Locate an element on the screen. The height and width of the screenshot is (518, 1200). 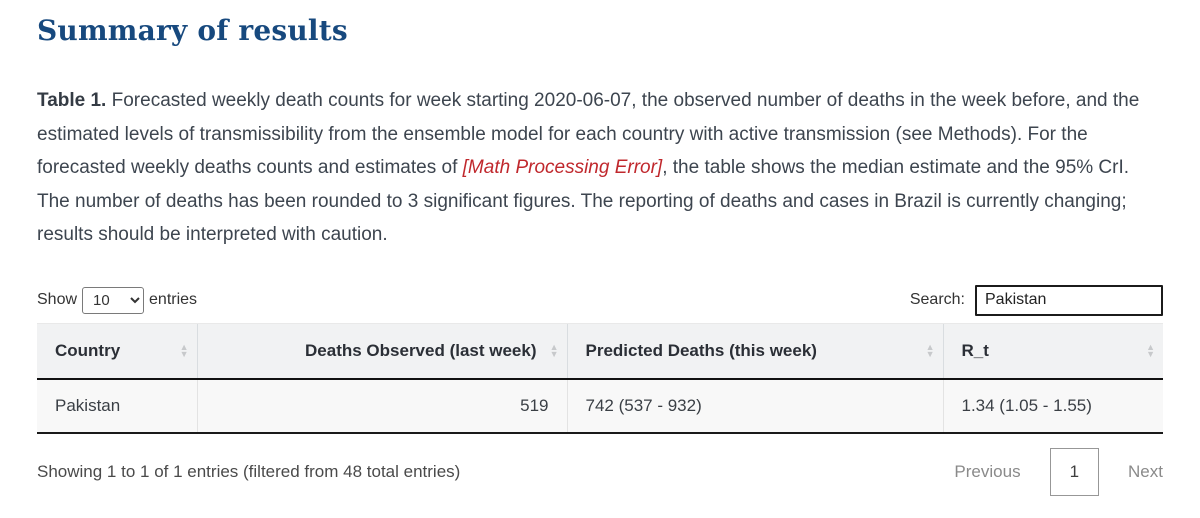
table-controls: Show 10 entries Search: is located at coordinates (600, 300).